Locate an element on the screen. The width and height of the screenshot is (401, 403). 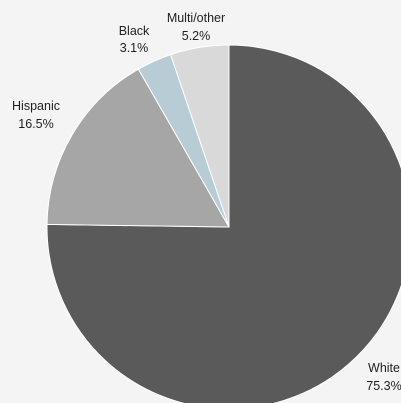
slice-label-hispanic: Hispanic is located at coordinates (36, 106).